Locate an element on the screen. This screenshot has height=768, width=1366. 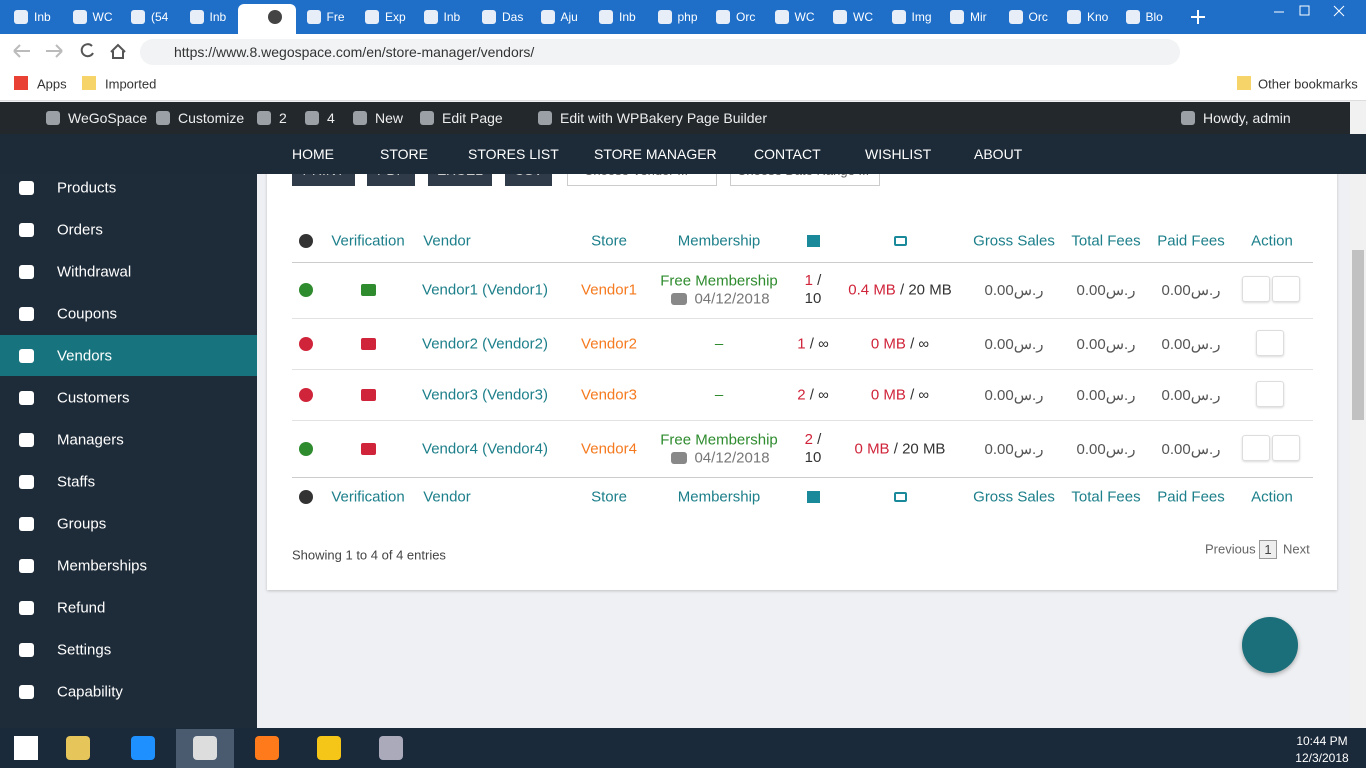
sidebar-item: Products is located at coordinates (87, 188).